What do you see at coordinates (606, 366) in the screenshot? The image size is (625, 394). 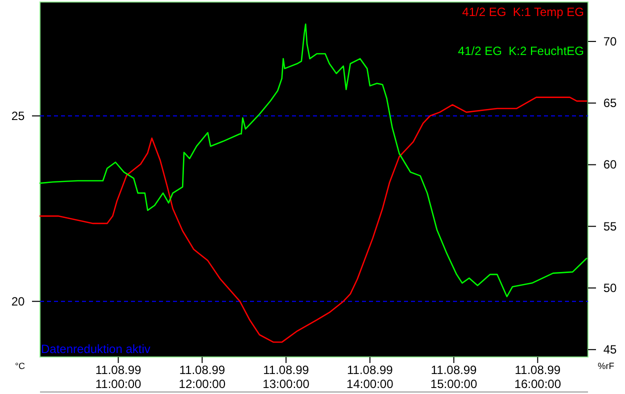 I see `y2-axis-title: %rF` at bounding box center [606, 366].